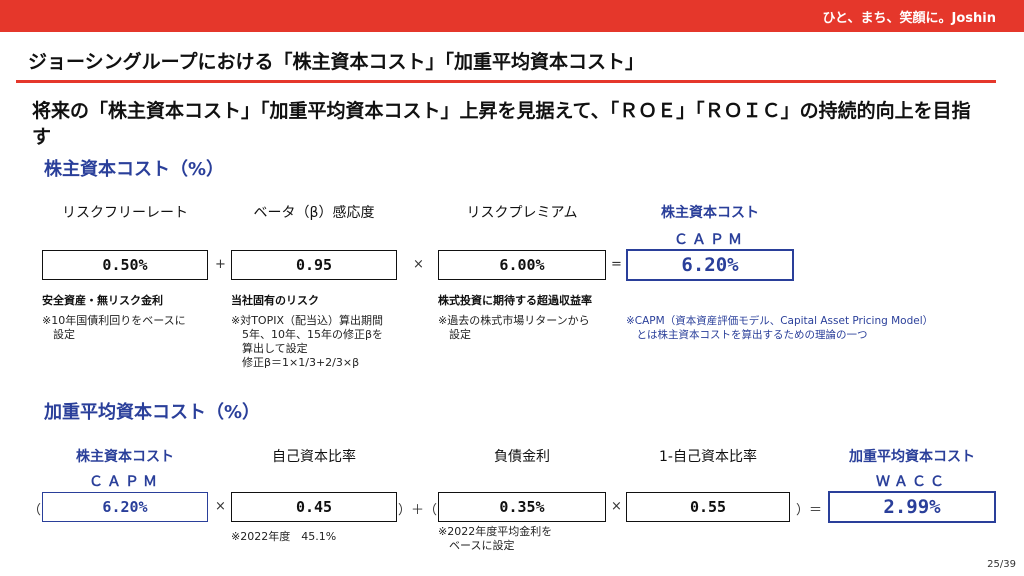 The height and width of the screenshot is (576, 1024). Describe the element at coordinates (616, 264) in the screenshot. I see `equals-operator: =` at that location.